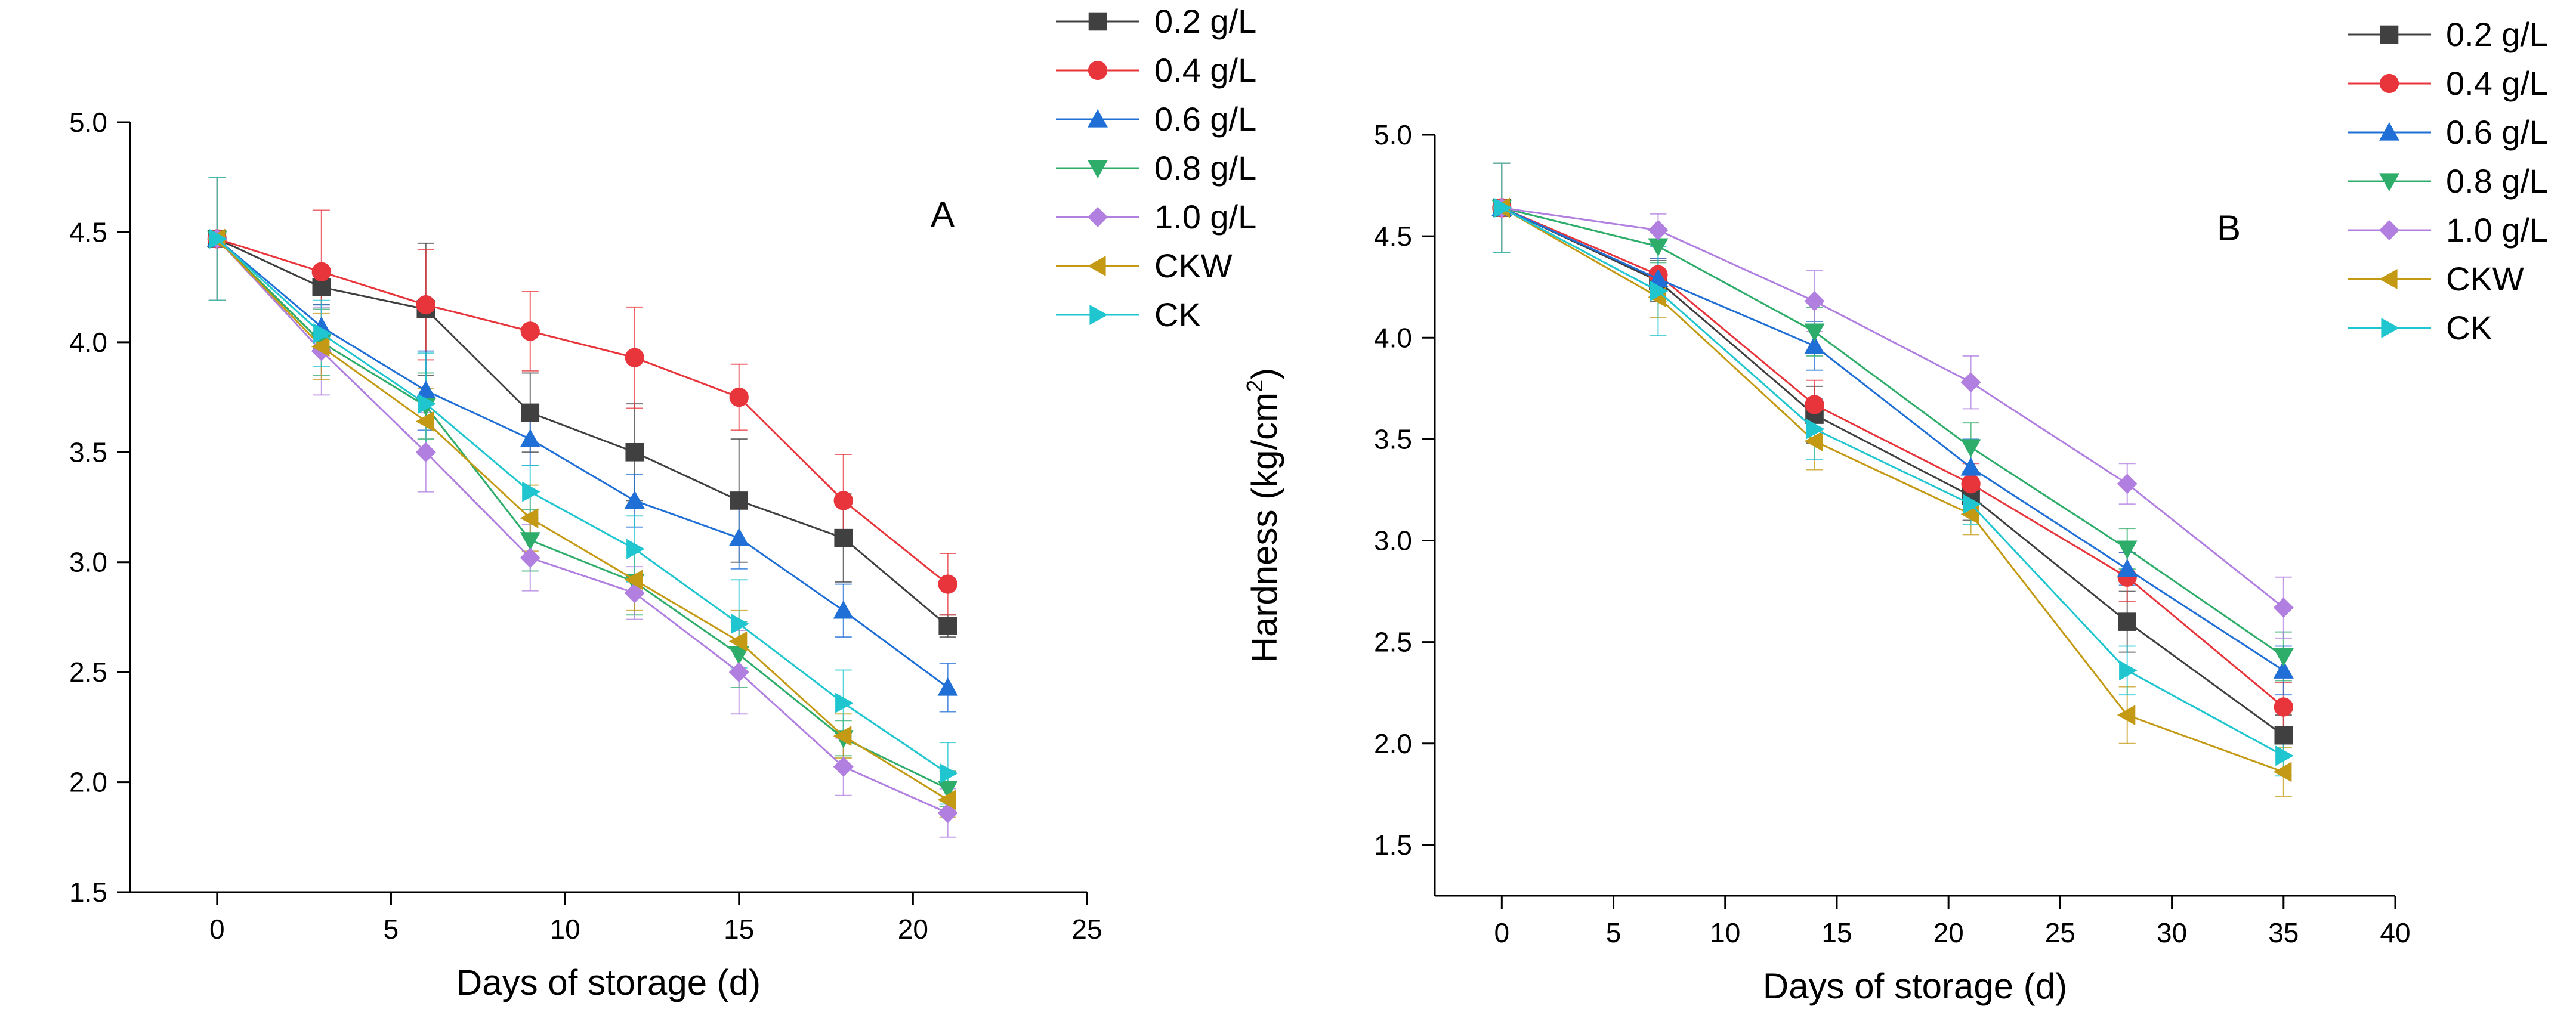 The height and width of the screenshot is (1015, 2576). Describe the element at coordinates (1393, 134) in the screenshot. I see `panel-b-y-tick-label: 5.0` at that location.